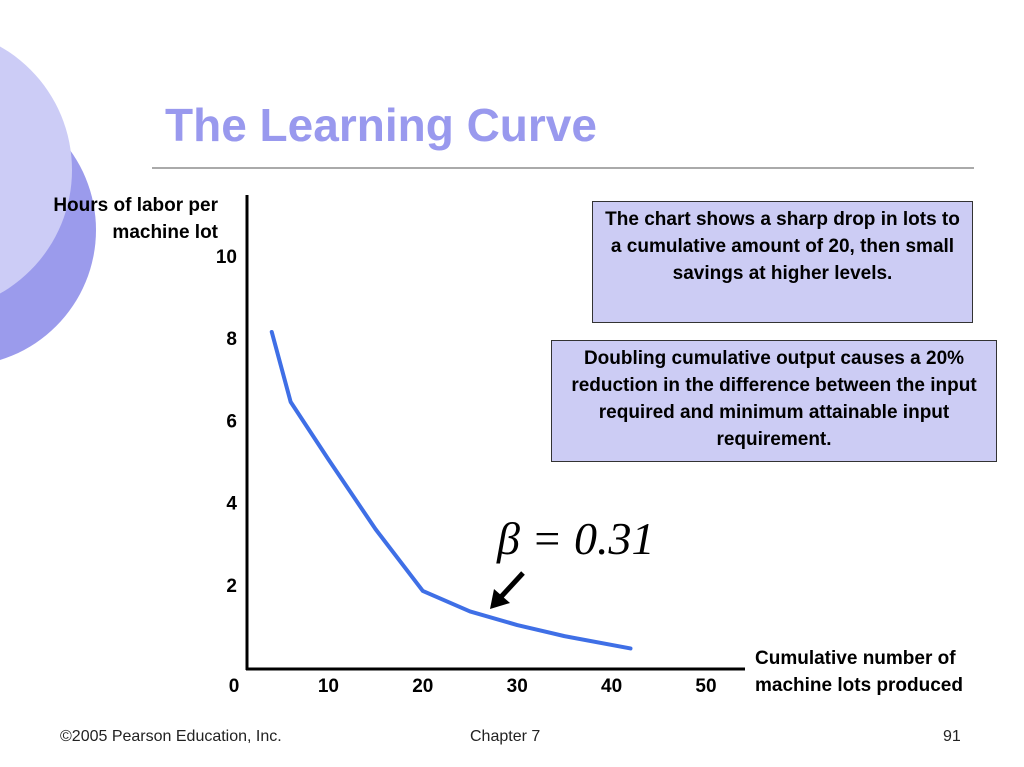 This screenshot has height=767, width=1024. Describe the element at coordinates (451, 490) in the screenshot. I see `learning-curve` at that location.